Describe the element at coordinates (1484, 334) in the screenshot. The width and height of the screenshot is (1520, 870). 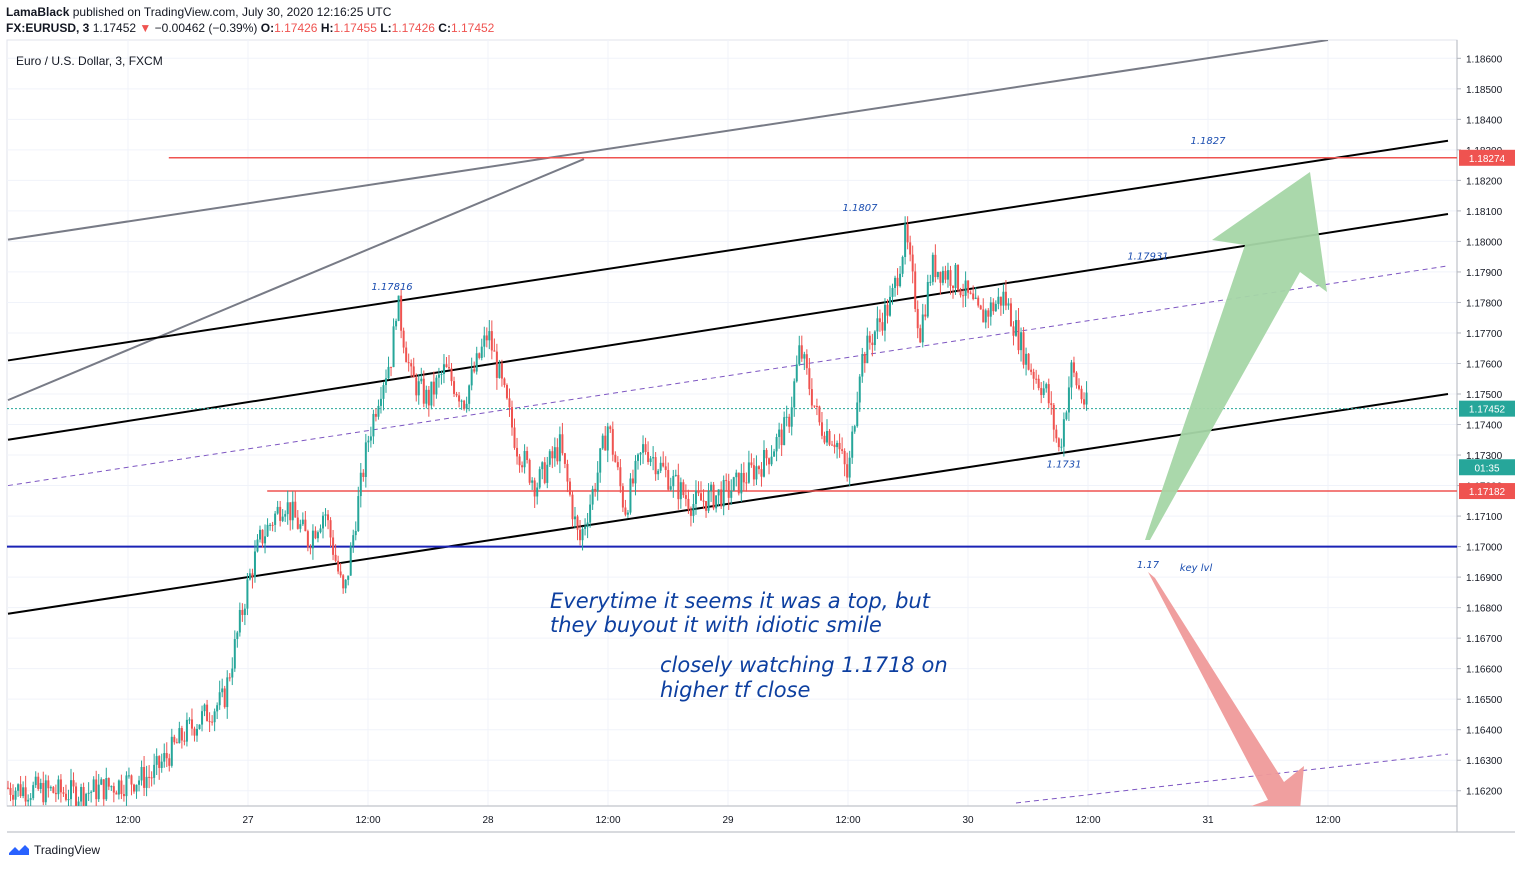
I see `y-tick-label: 1.17700` at that location.